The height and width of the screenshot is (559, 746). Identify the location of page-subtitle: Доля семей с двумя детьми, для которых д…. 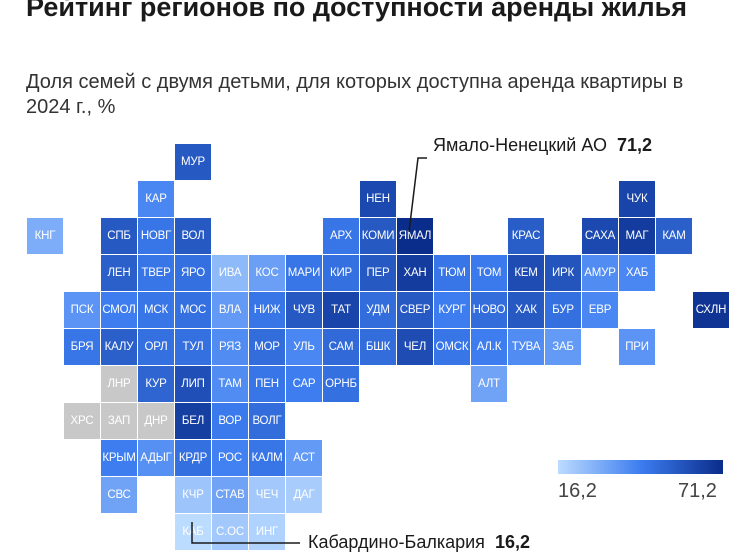
(355, 94).